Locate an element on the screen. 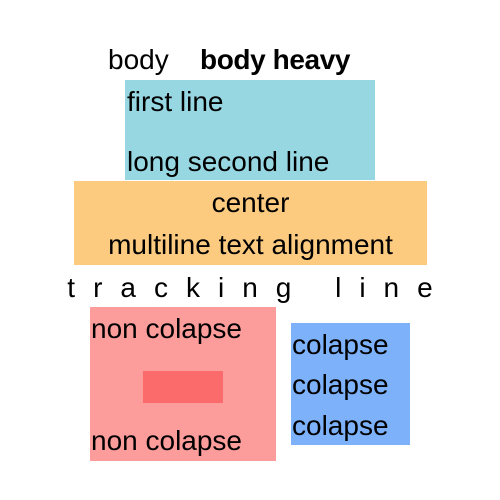 This screenshot has width=500, height=500. red-non-collapse-box: non colapse non colapse is located at coordinates (183, 384).